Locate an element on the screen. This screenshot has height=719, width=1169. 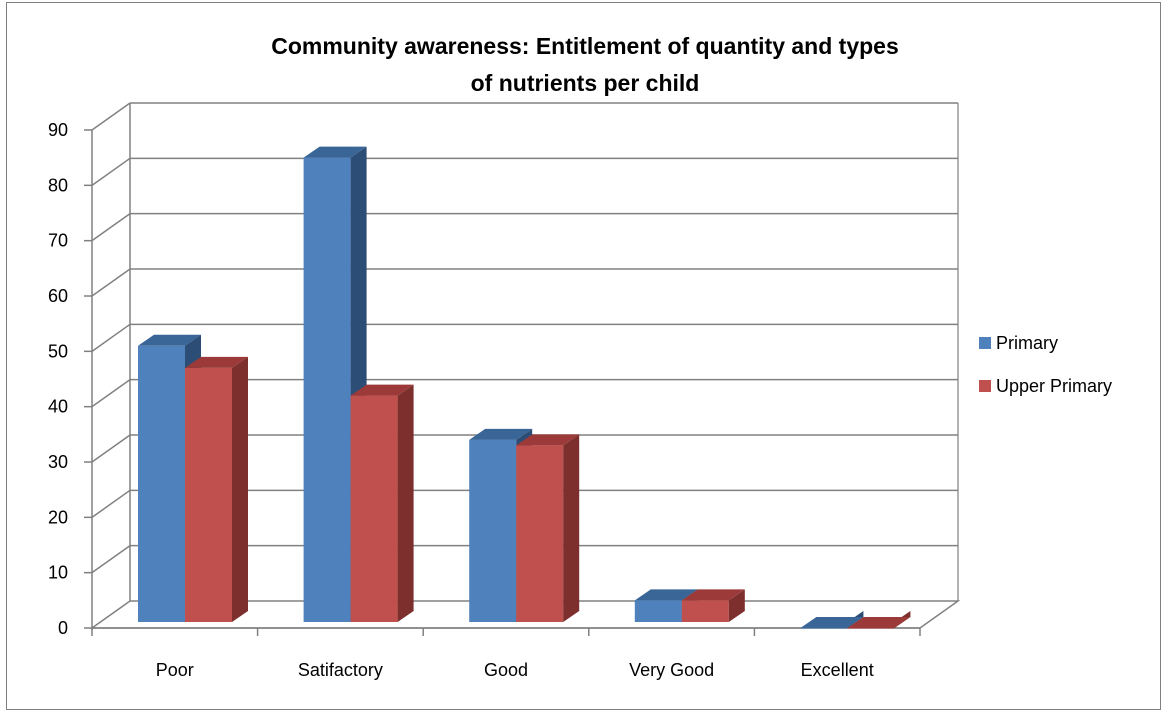
y-tick-label: 30 is located at coordinates (58, 462).